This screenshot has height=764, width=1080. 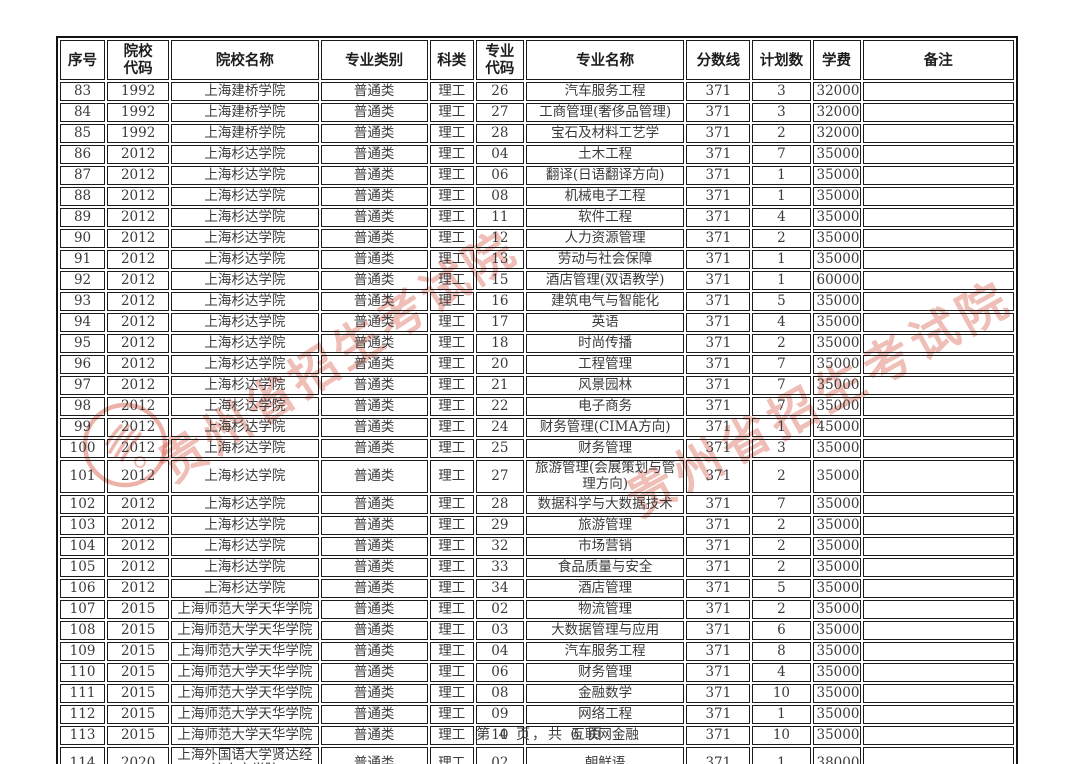 What do you see at coordinates (499, 239) in the screenshot?
I see `cell-major-code: 12` at bounding box center [499, 239].